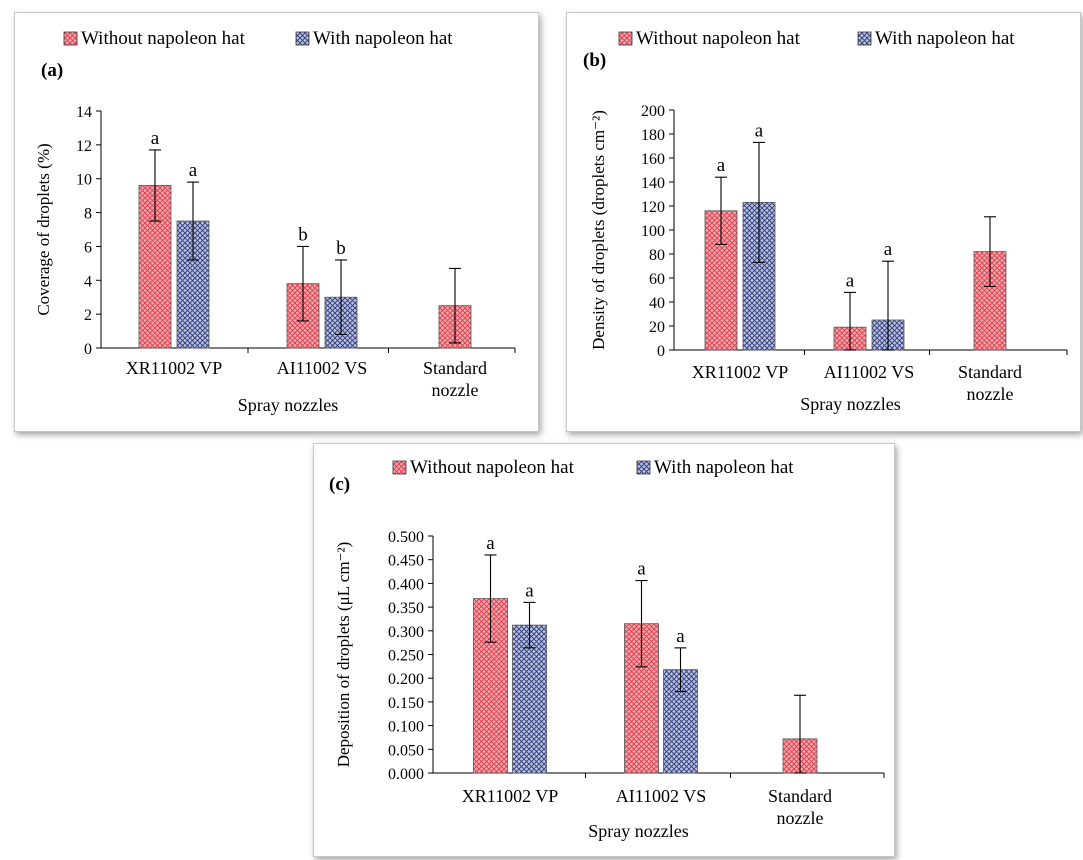  What do you see at coordinates (343, 655) in the screenshot?
I see `y-axis-title: Deposition of droplets (μL cm⁻²)` at bounding box center [343, 655].